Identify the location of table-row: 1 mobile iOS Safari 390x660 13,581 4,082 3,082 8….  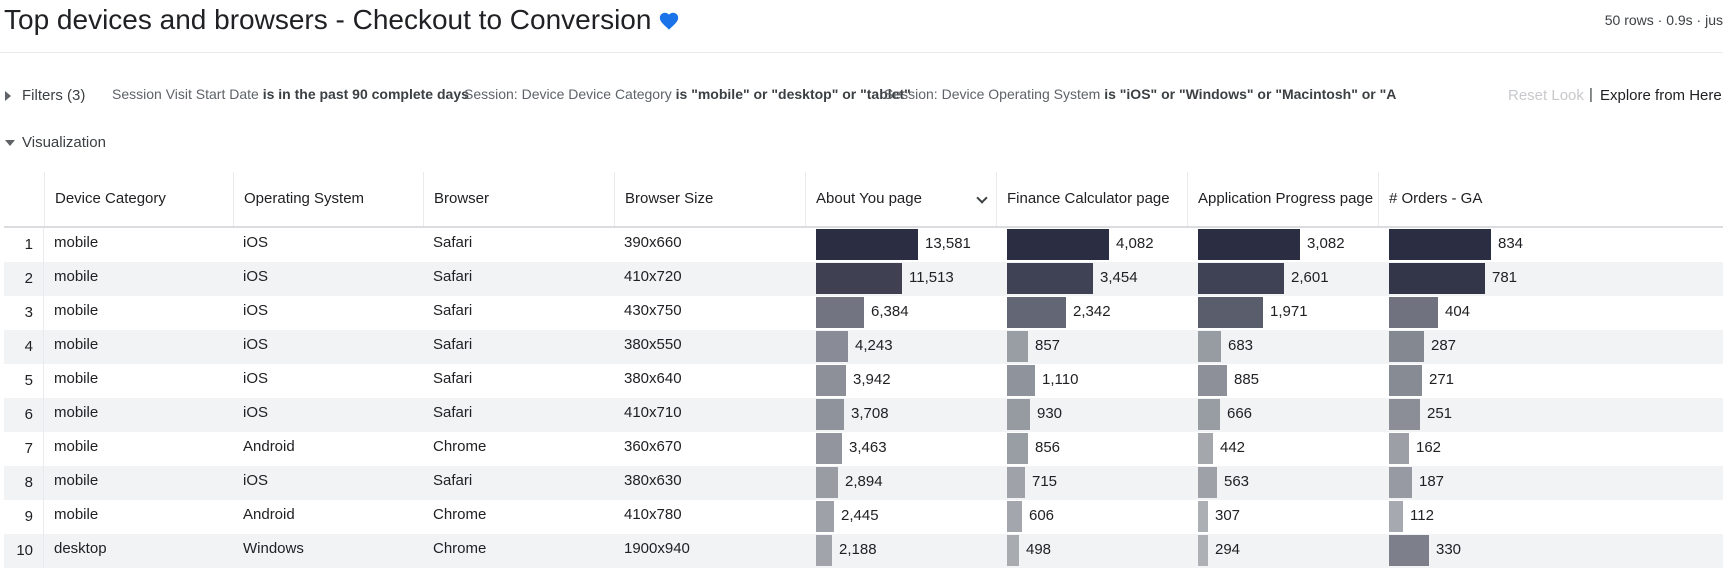
(863, 245).